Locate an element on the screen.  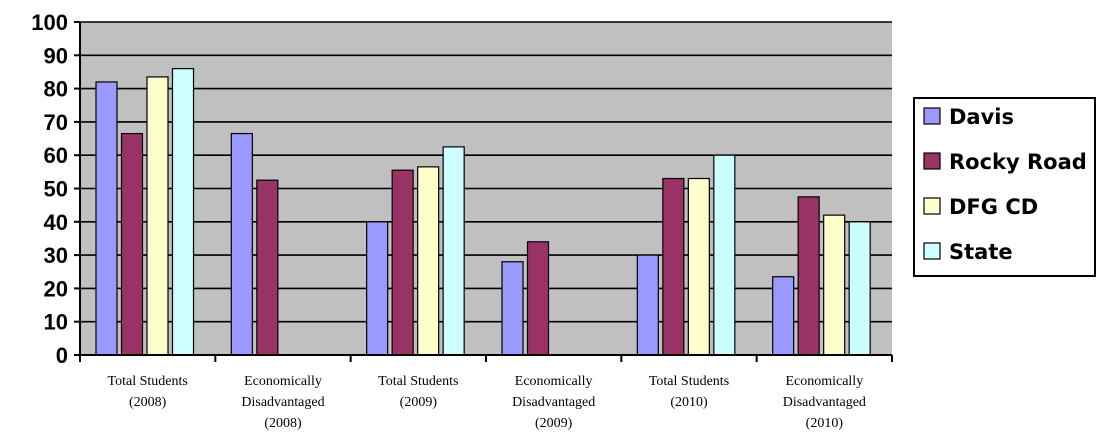
y-axis-ticks: 0 10 20 30 40 50 60 70 80 90 100 is located at coordinates (49, 189).